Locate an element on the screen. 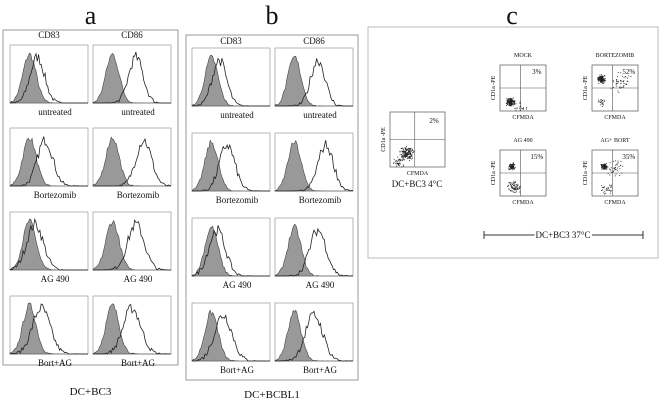 The height and width of the screenshot is (401, 661). panel-letter: c is located at coordinates (512, 15).